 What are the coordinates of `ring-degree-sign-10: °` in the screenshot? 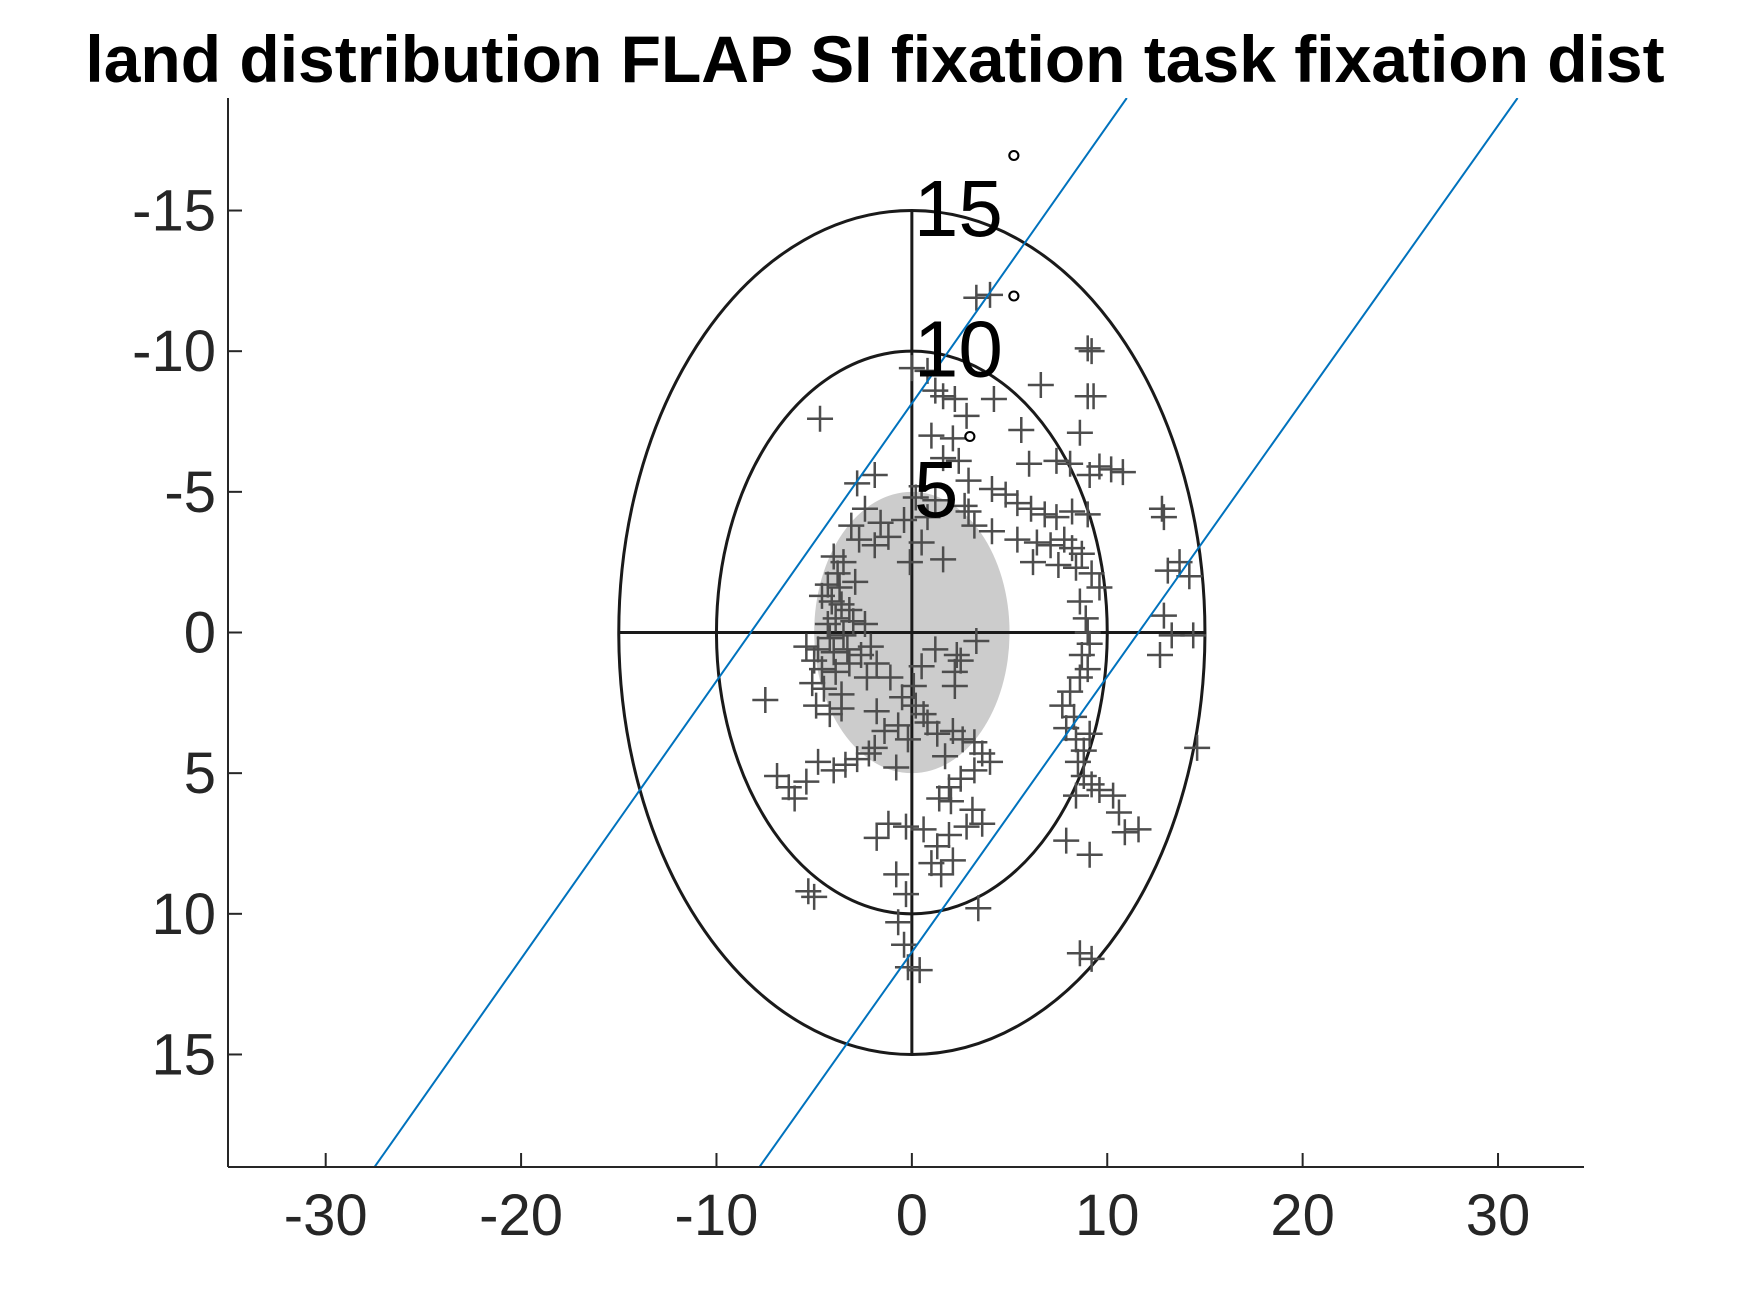 It's located at (1014, 306).